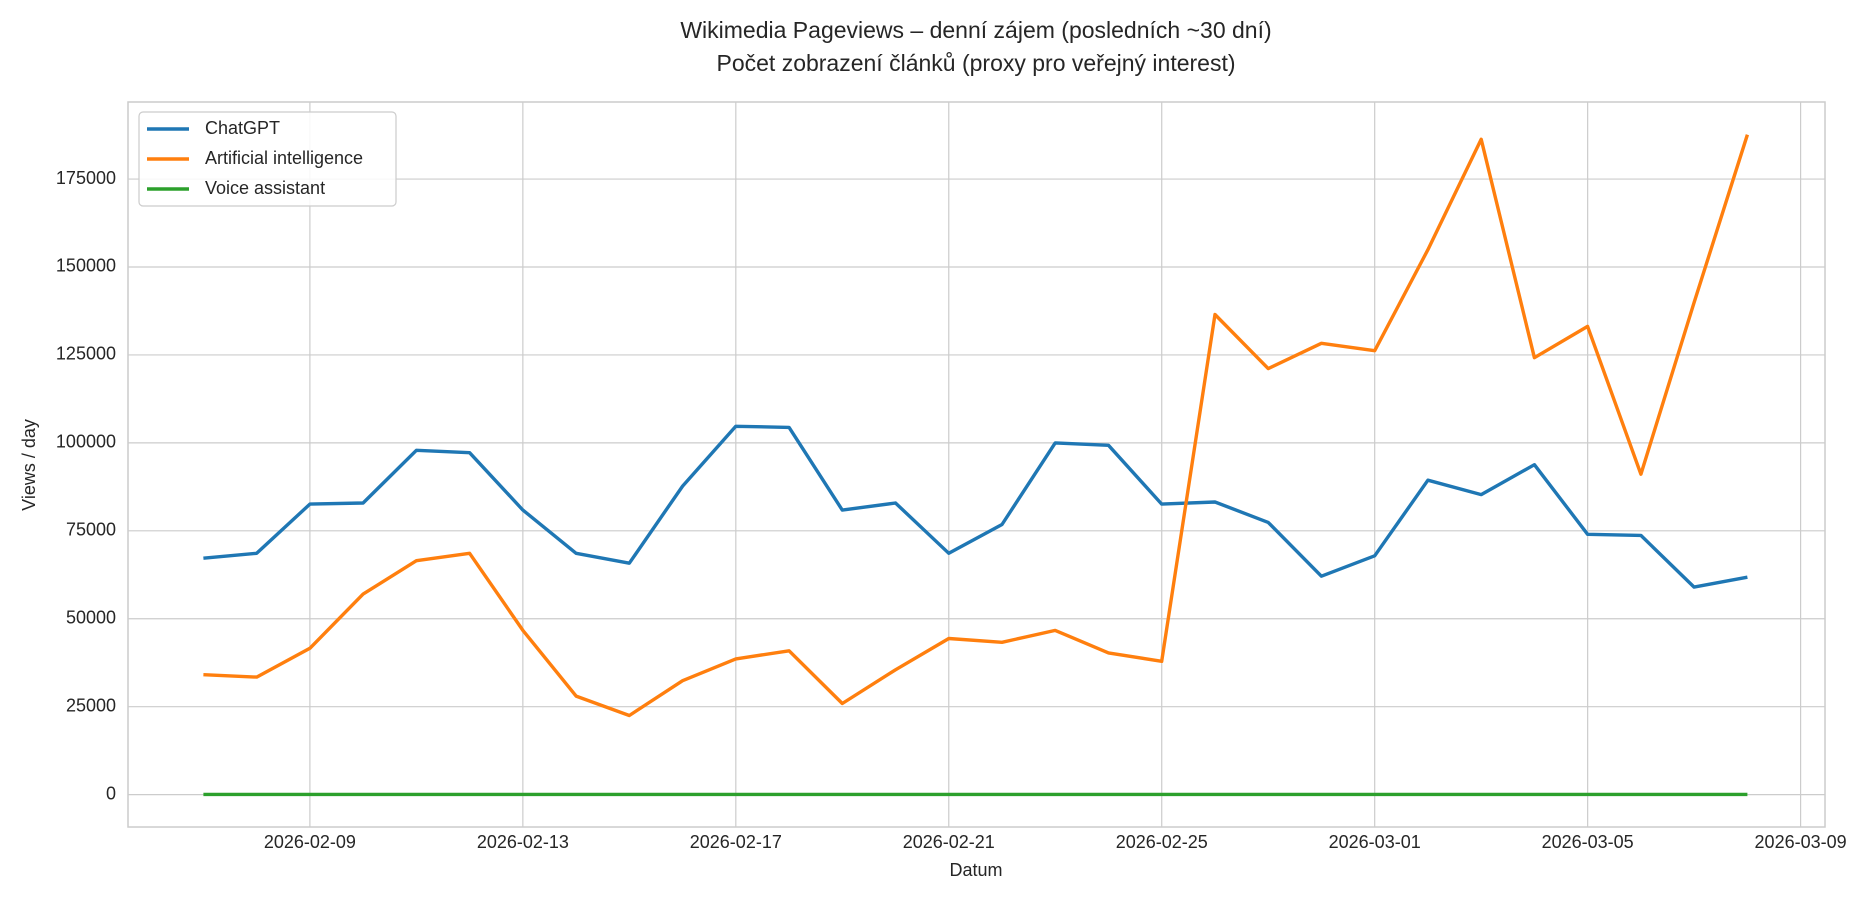 This screenshot has width=1875, height=900. I want to click on legend-label: ChatGPT, so click(242, 128).